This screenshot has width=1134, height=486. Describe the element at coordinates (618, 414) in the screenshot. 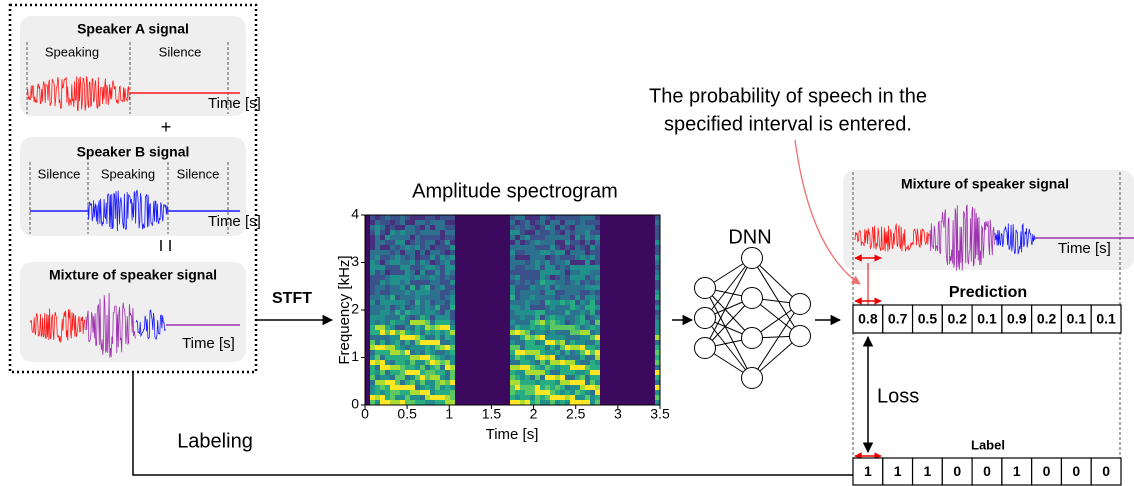

I see `x-tick-label: 3` at that location.